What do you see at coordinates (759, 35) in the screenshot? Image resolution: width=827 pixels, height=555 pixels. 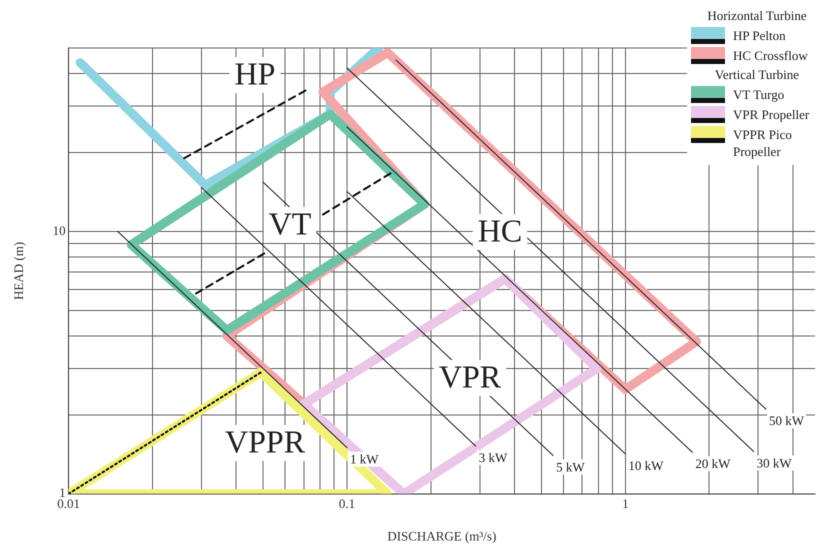 I see `legend-label: HP Pelton` at bounding box center [759, 35].